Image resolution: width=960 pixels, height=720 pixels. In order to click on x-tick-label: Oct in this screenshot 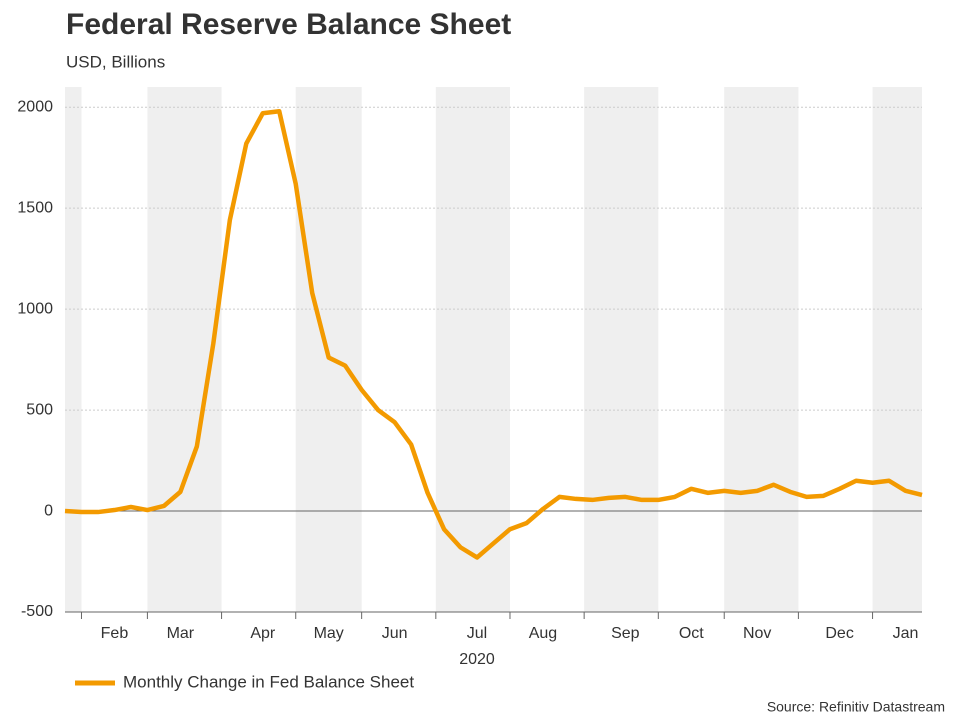, I will do `click(691, 633)`.